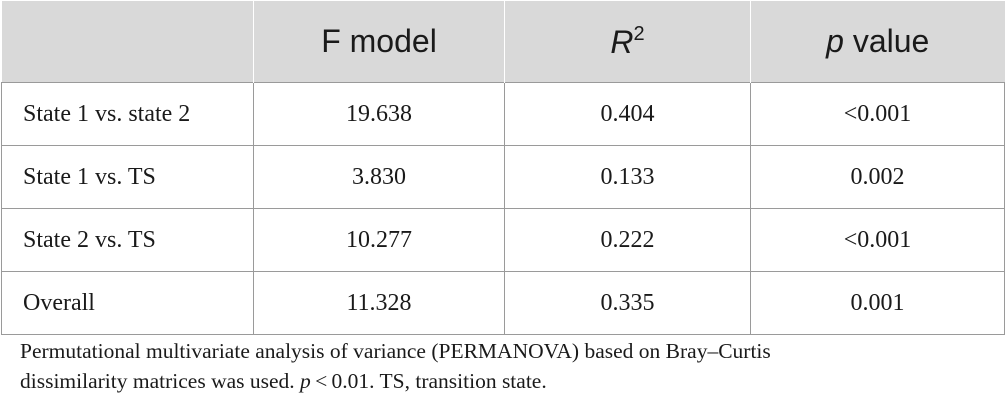 This screenshot has height=408, width=1005. I want to click on f-model-cell: 3.830, so click(379, 177).